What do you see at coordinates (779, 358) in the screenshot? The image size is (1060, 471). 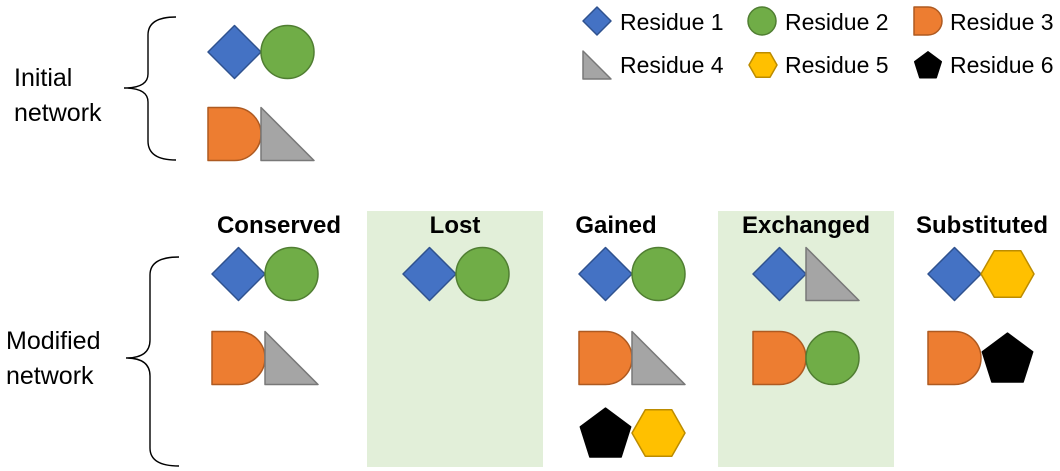 I see `exchanged-pair-2-d-shape-icon` at bounding box center [779, 358].